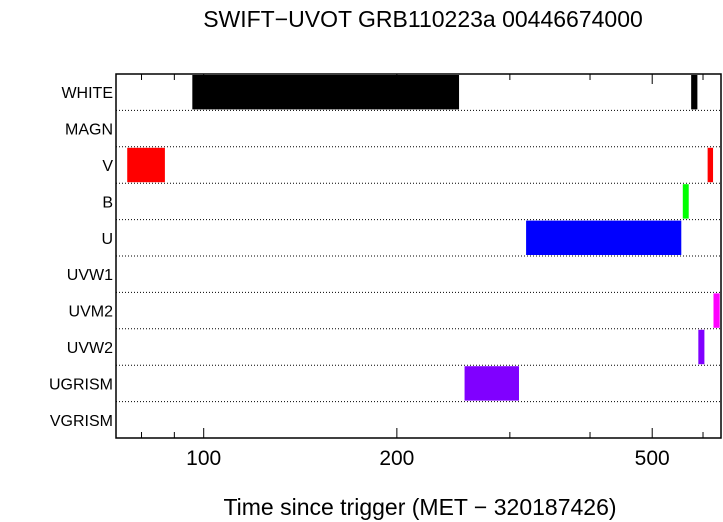 Image resolution: width=723 pixels, height=522 pixels. I want to click on exposure-bar-u, so click(604, 237).